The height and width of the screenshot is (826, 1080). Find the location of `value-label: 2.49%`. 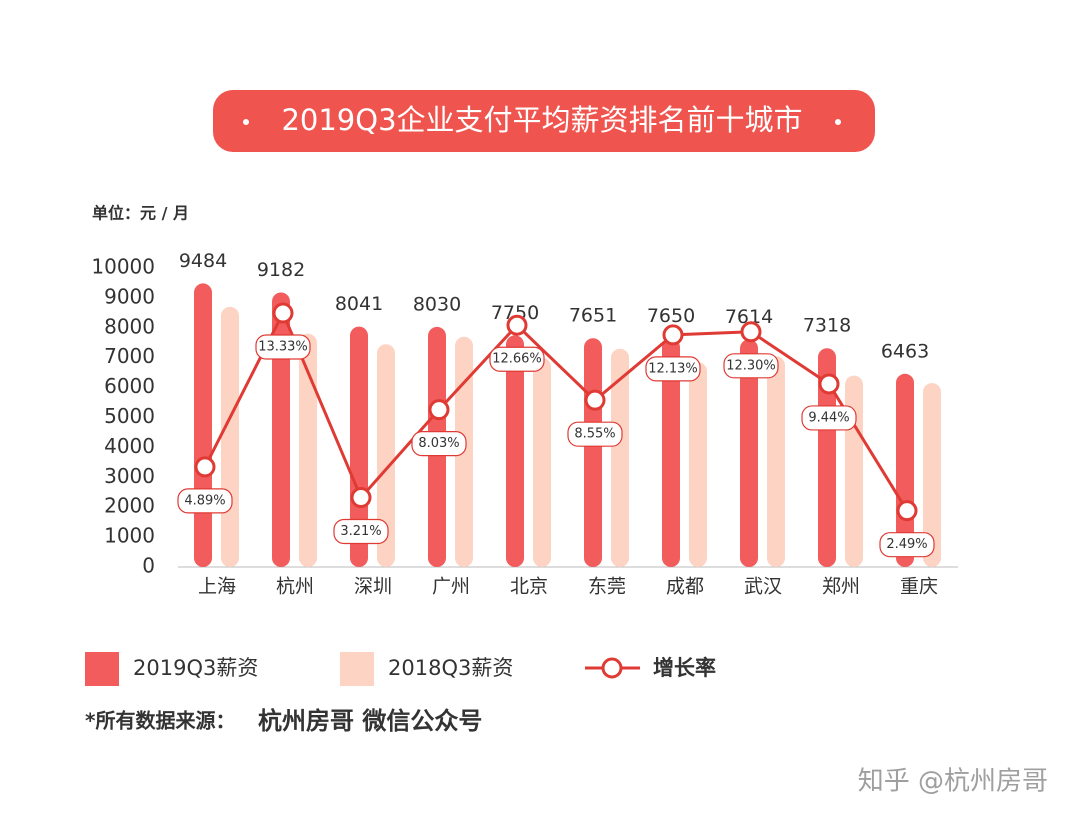

value-label: 2.49% is located at coordinates (906, 544).